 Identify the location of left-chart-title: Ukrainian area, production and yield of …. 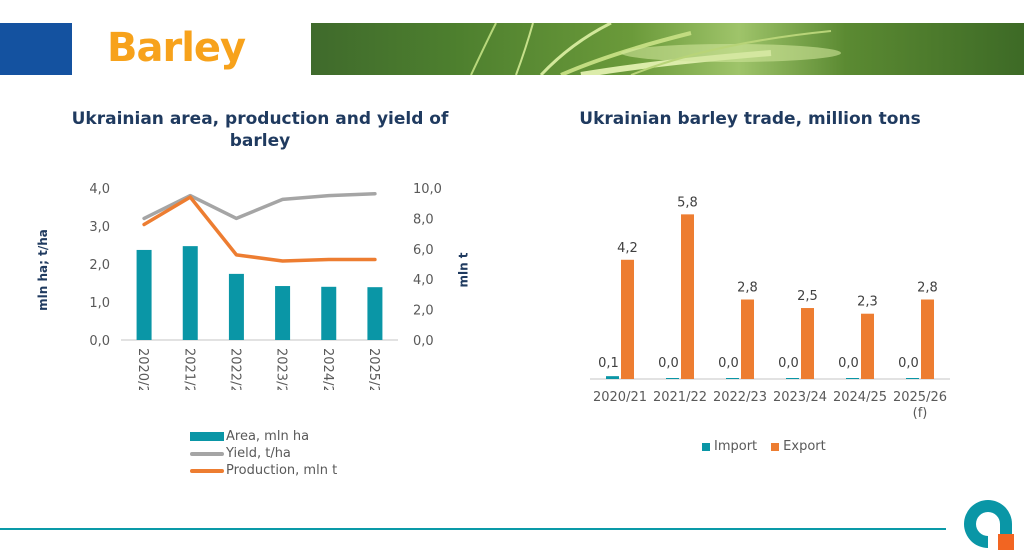
(260, 130).